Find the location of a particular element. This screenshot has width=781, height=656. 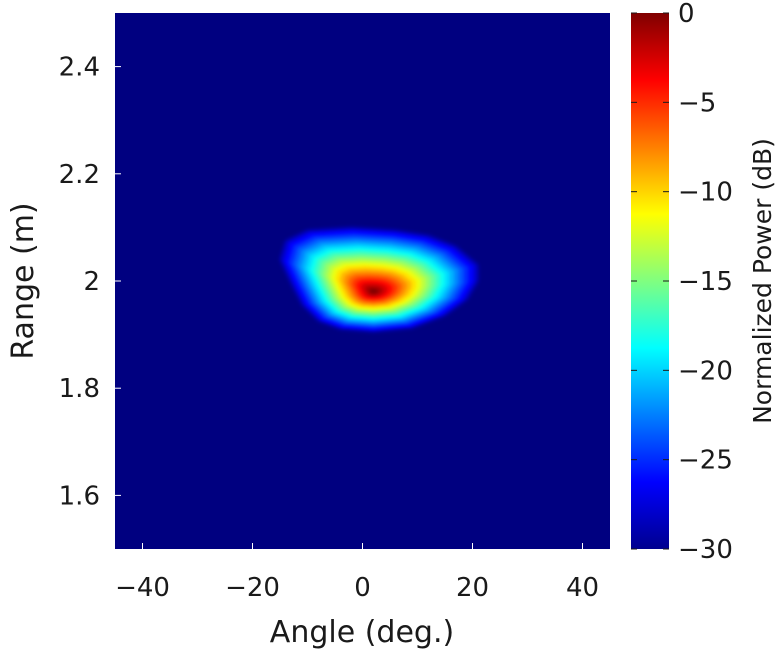

y-tick-label: 2.2 is located at coordinates (79, 175).